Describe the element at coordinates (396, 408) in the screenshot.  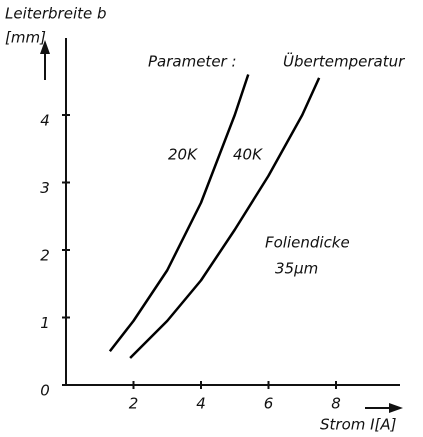
I see `x-arrow-head` at that location.